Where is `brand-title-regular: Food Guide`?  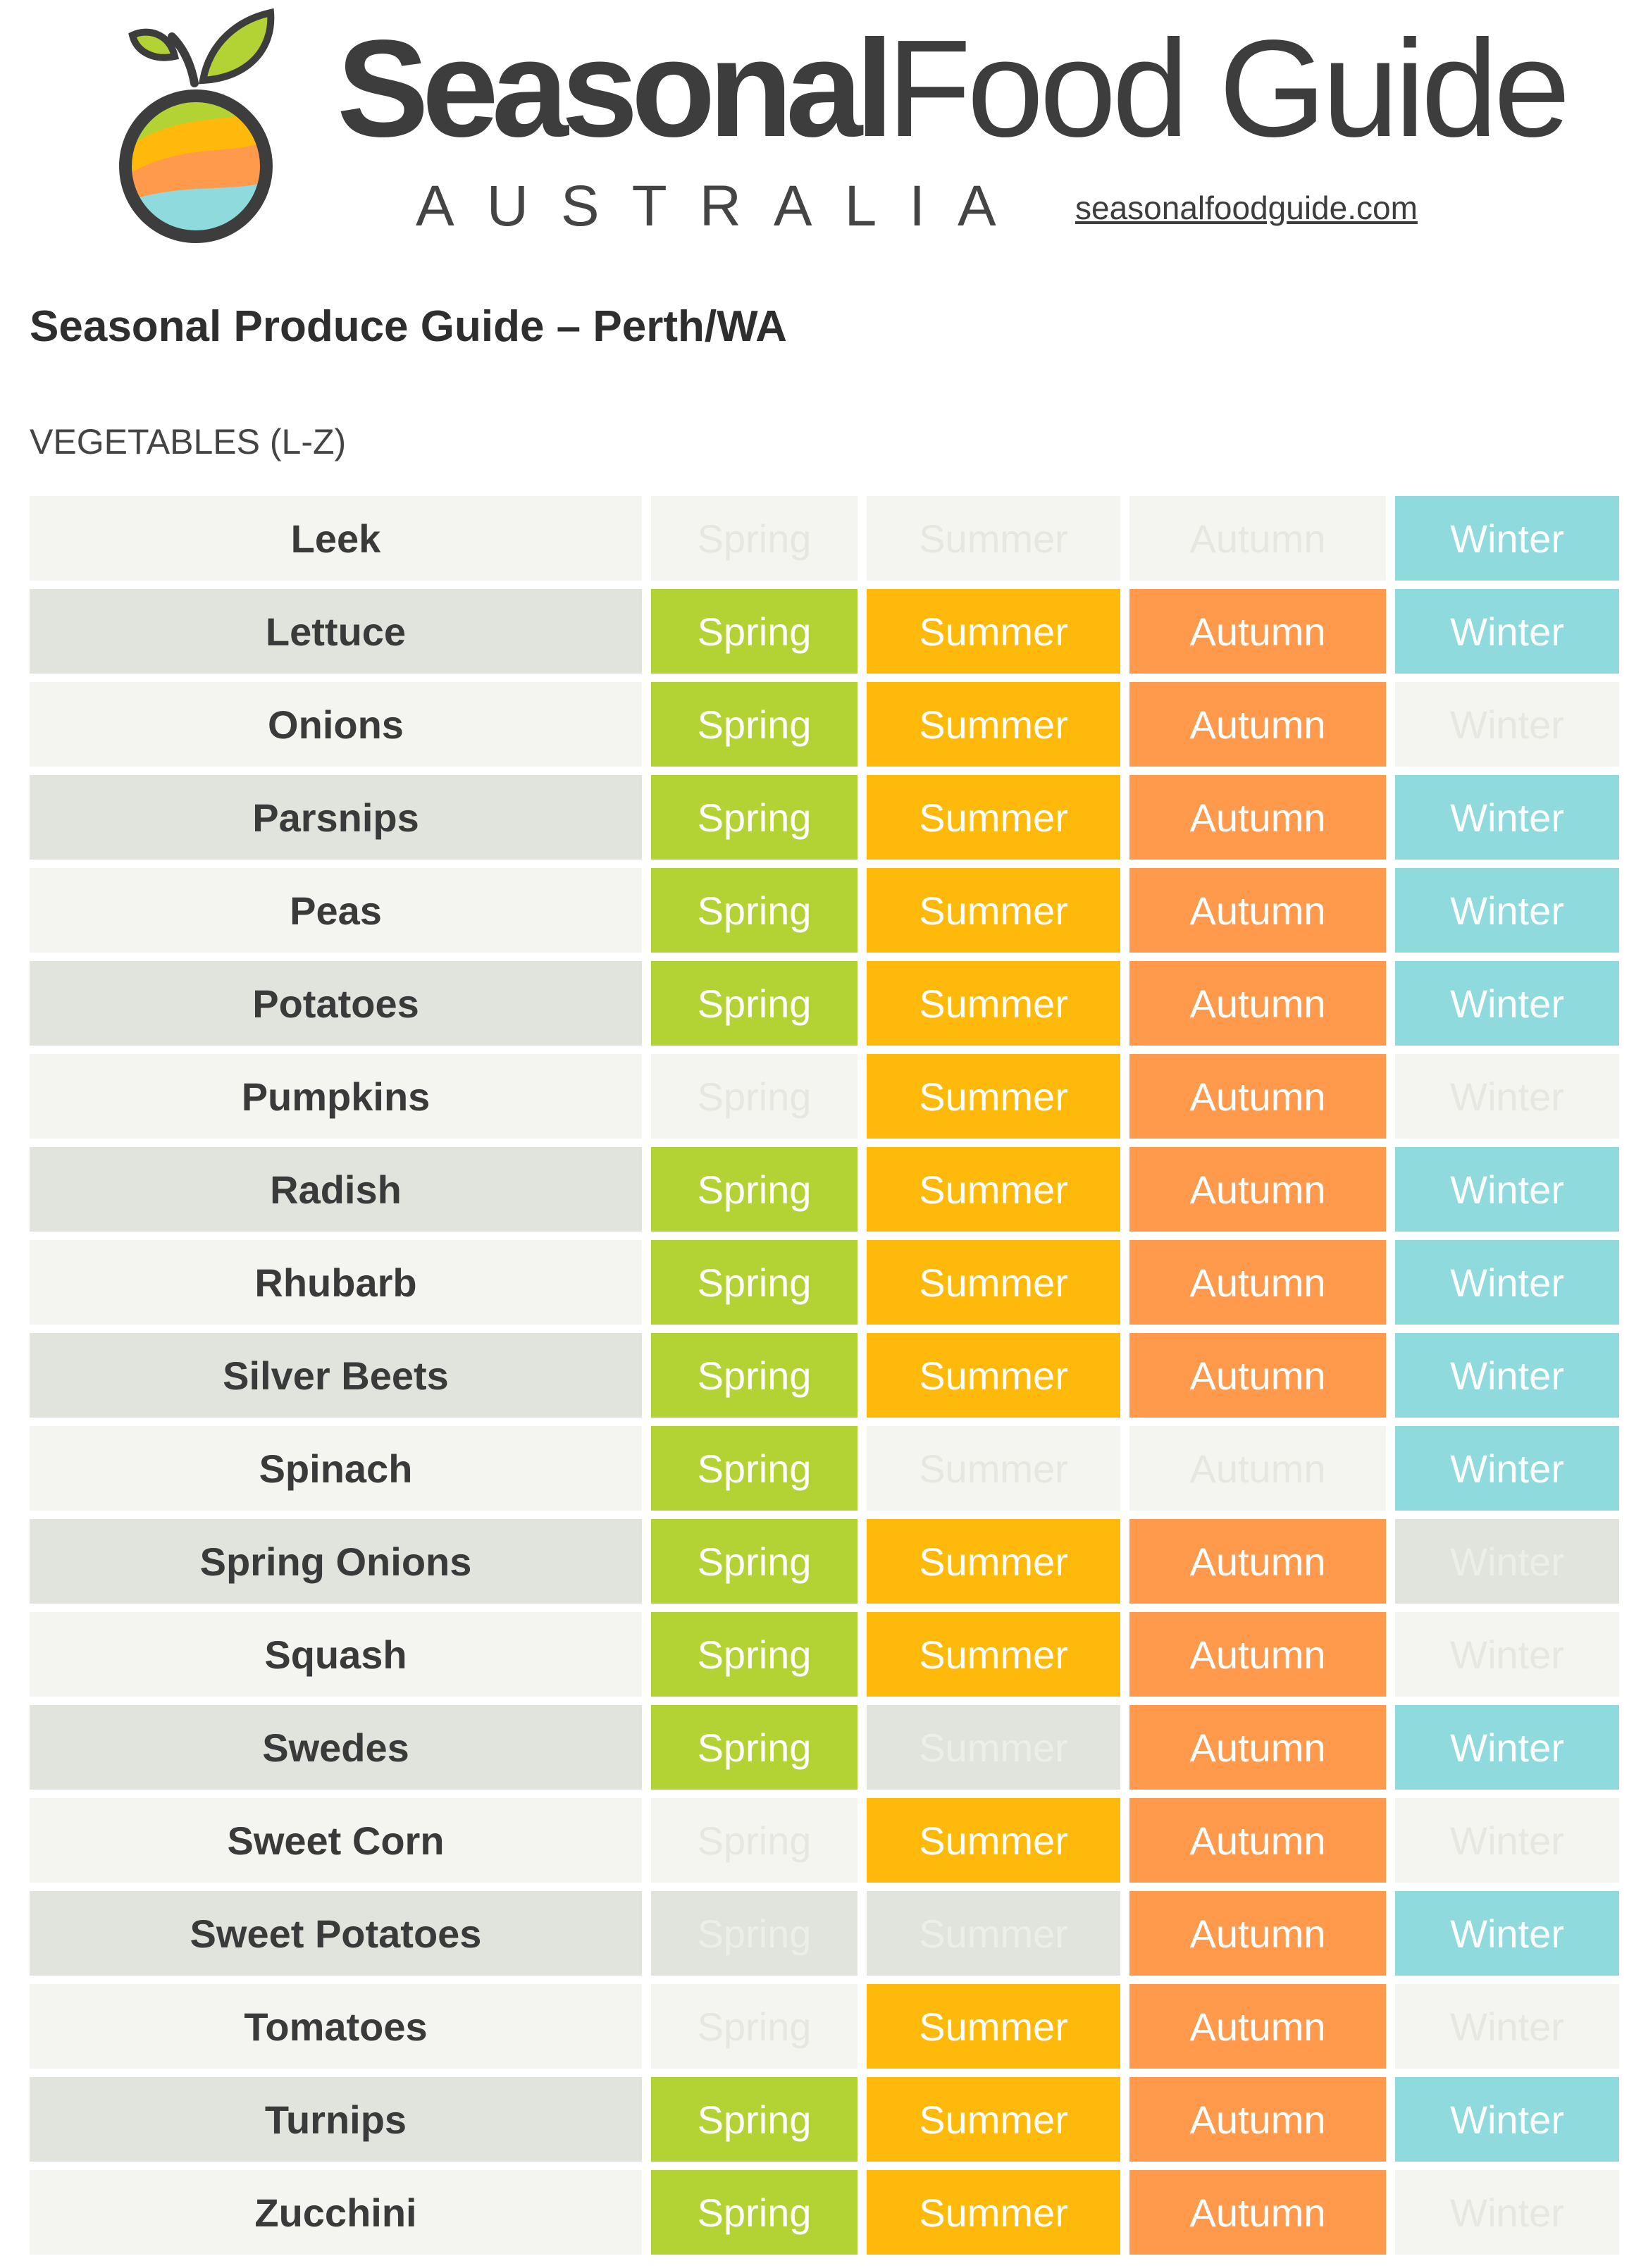
brand-title-regular: Food Guide is located at coordinates (1228, 88).